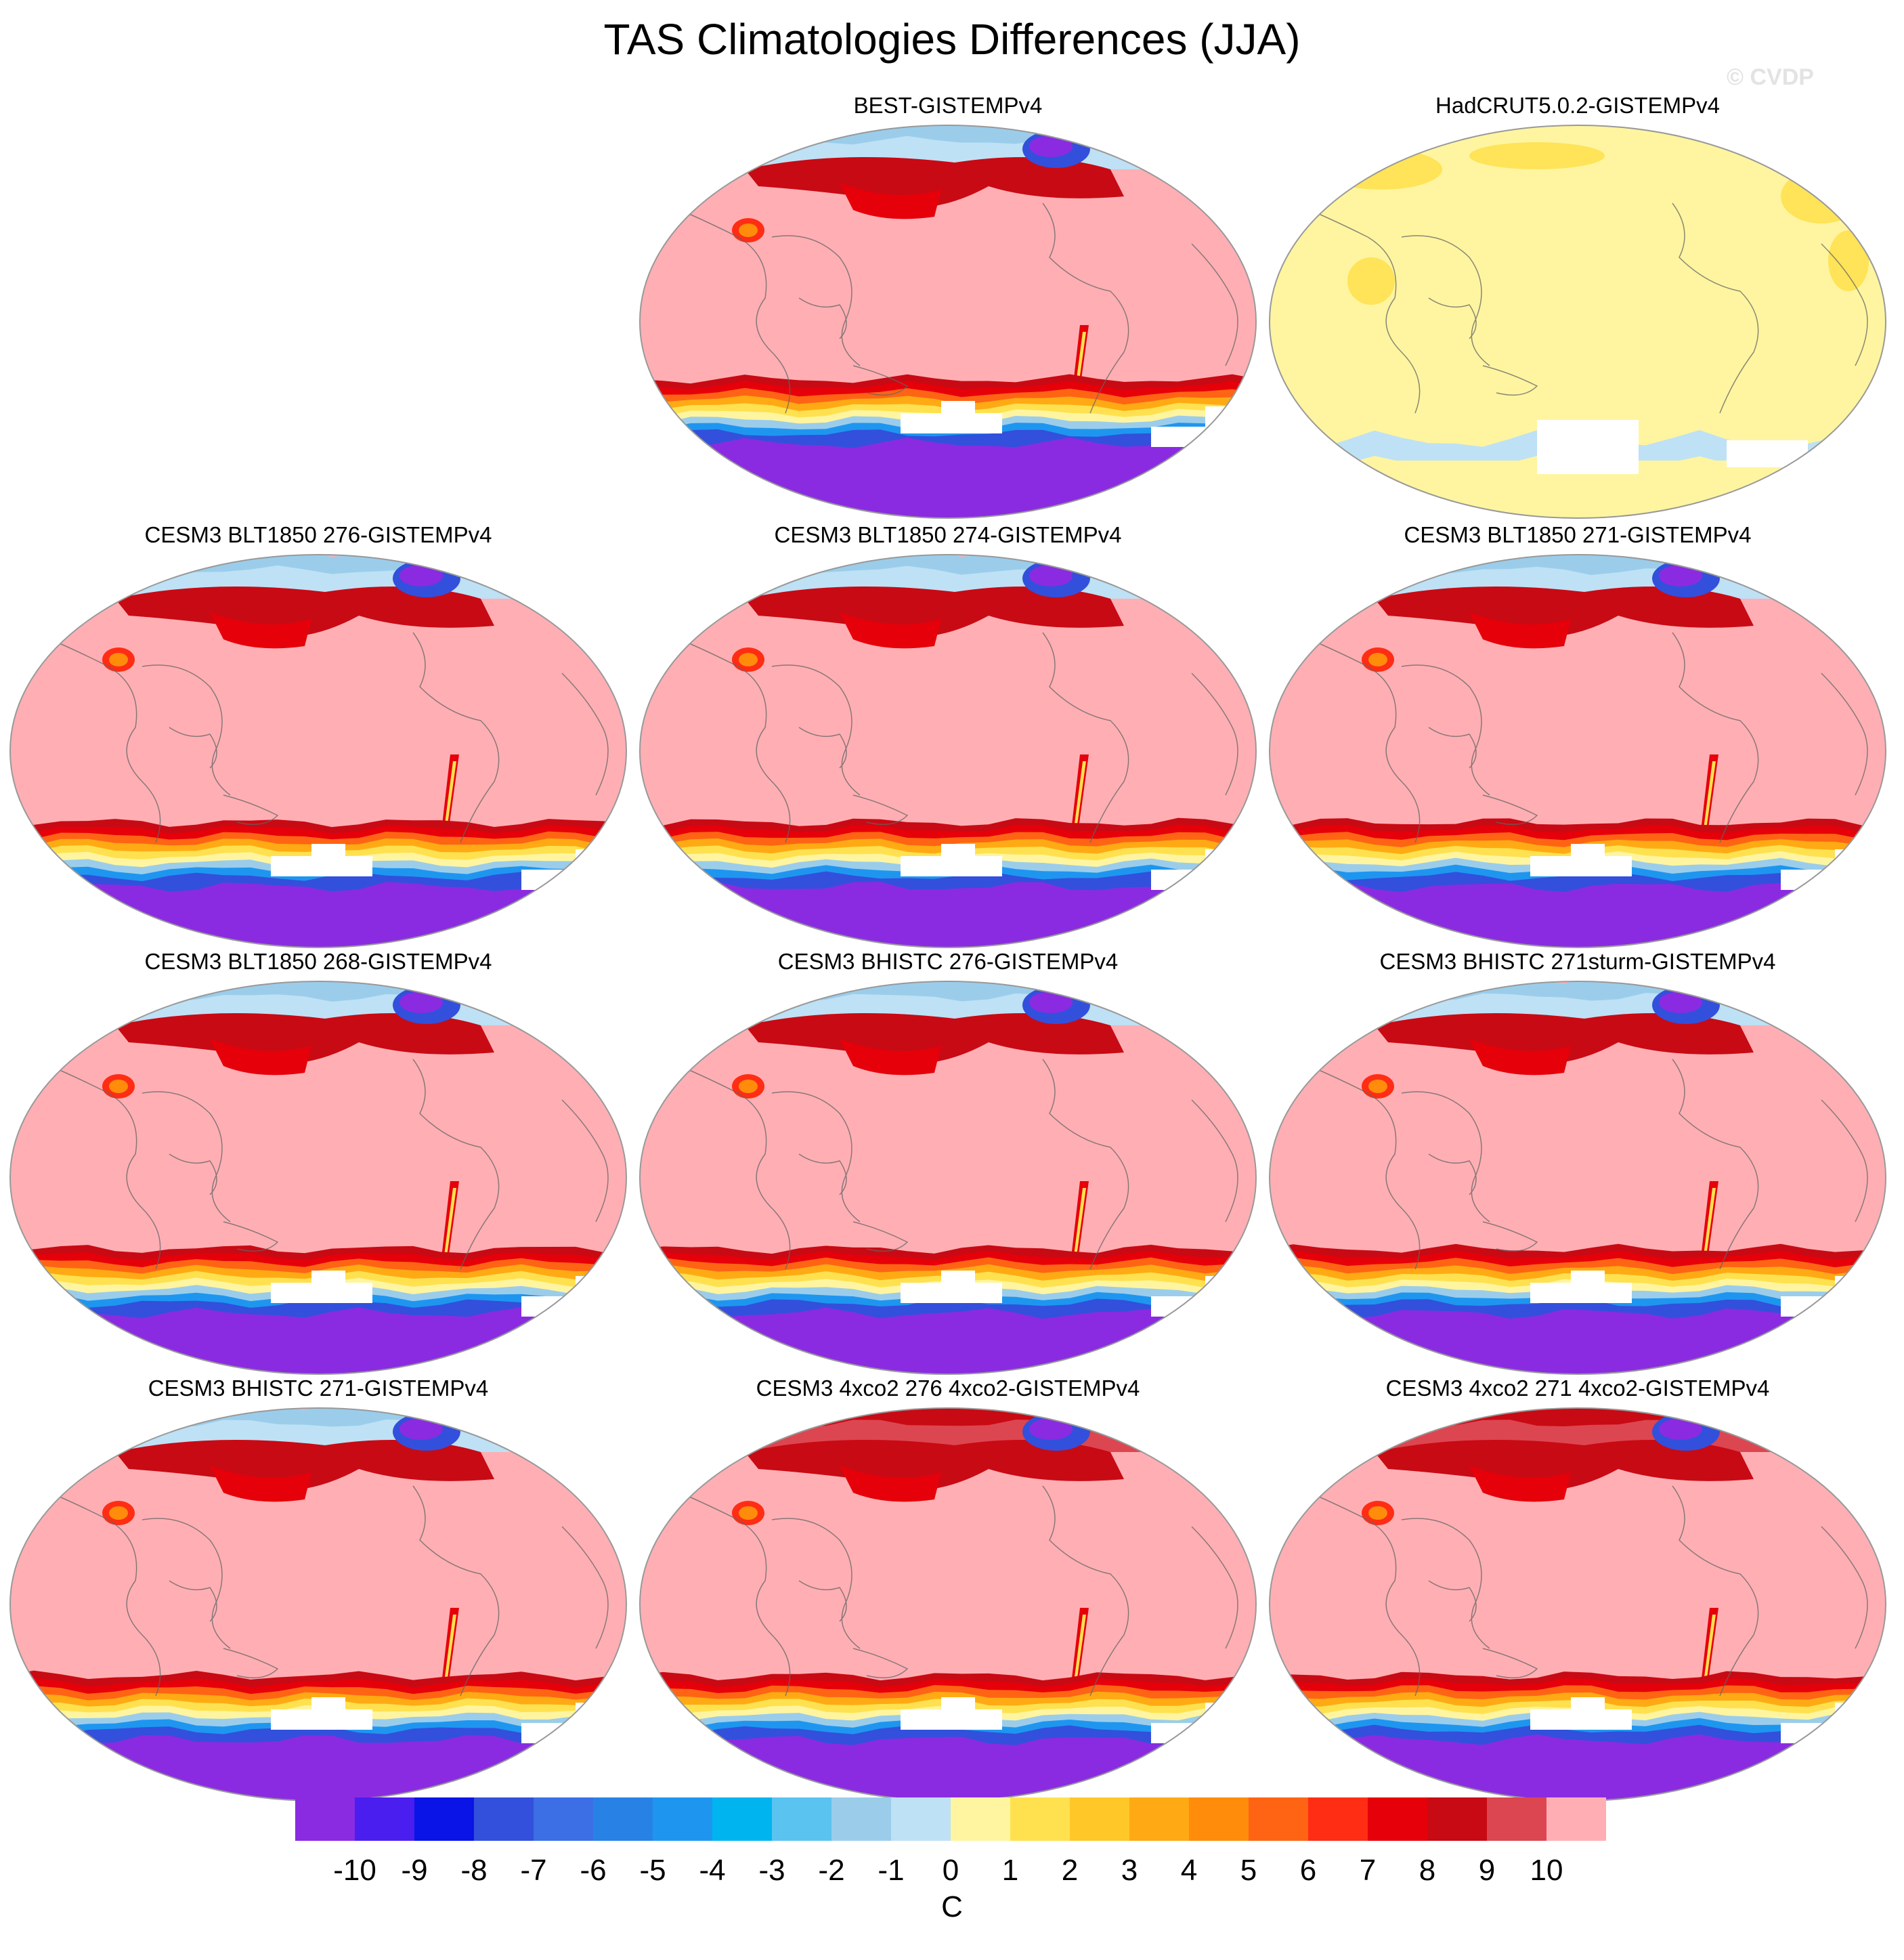  What do you see at coordinates (772, 1870) in the screenshot?
I see `colorbar-tick-label: -3` at bounding box center [772, 1870].